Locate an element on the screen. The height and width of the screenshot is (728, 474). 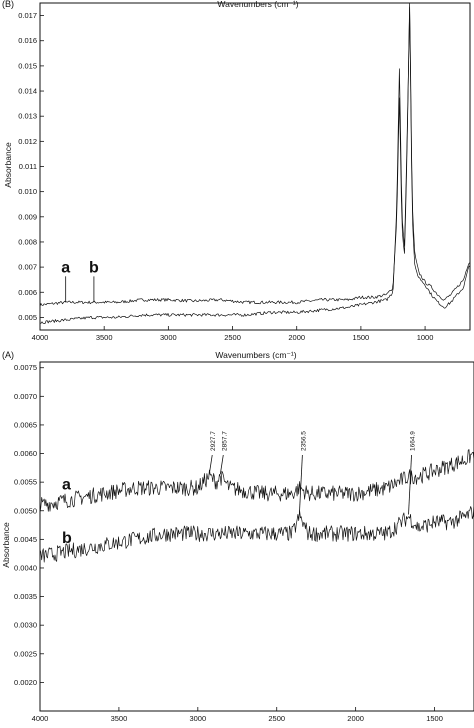
peak-label: 2927.7 is located at coordinates (213, 441).